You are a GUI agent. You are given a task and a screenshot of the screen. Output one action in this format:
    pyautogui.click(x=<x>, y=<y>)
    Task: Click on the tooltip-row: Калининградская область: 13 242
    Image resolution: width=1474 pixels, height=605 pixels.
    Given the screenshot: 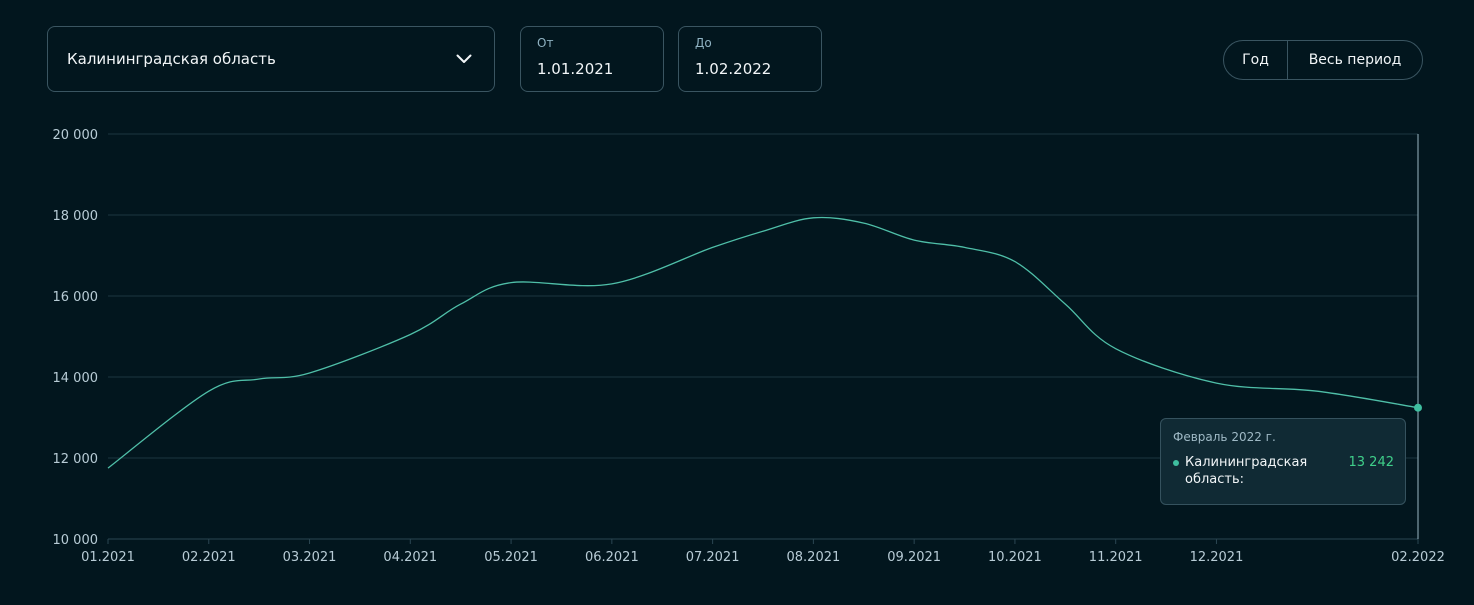 What is the action you would take?
    pyautogui.click(x=1283, y=471)
    